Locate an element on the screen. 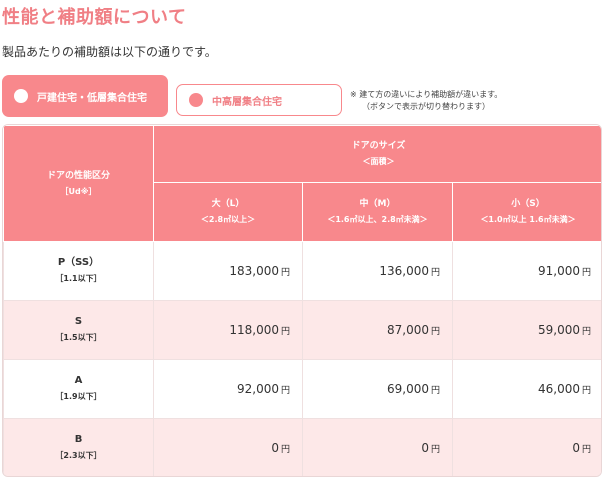 Image resolution: width=605 pixels, height=481 pixels. amount-cell: 69,000 円 is located at coordinates (377, 389).